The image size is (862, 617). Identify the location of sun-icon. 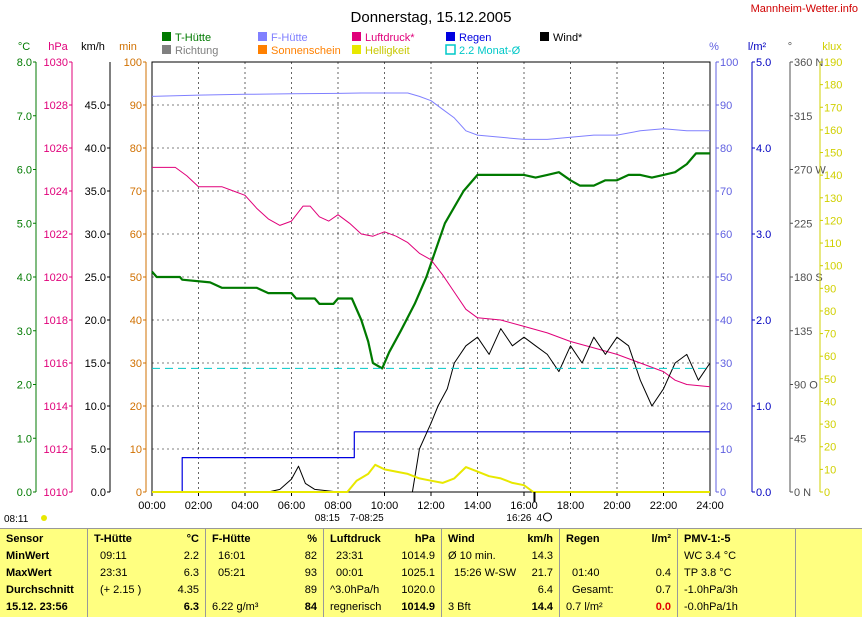
(44, 518).